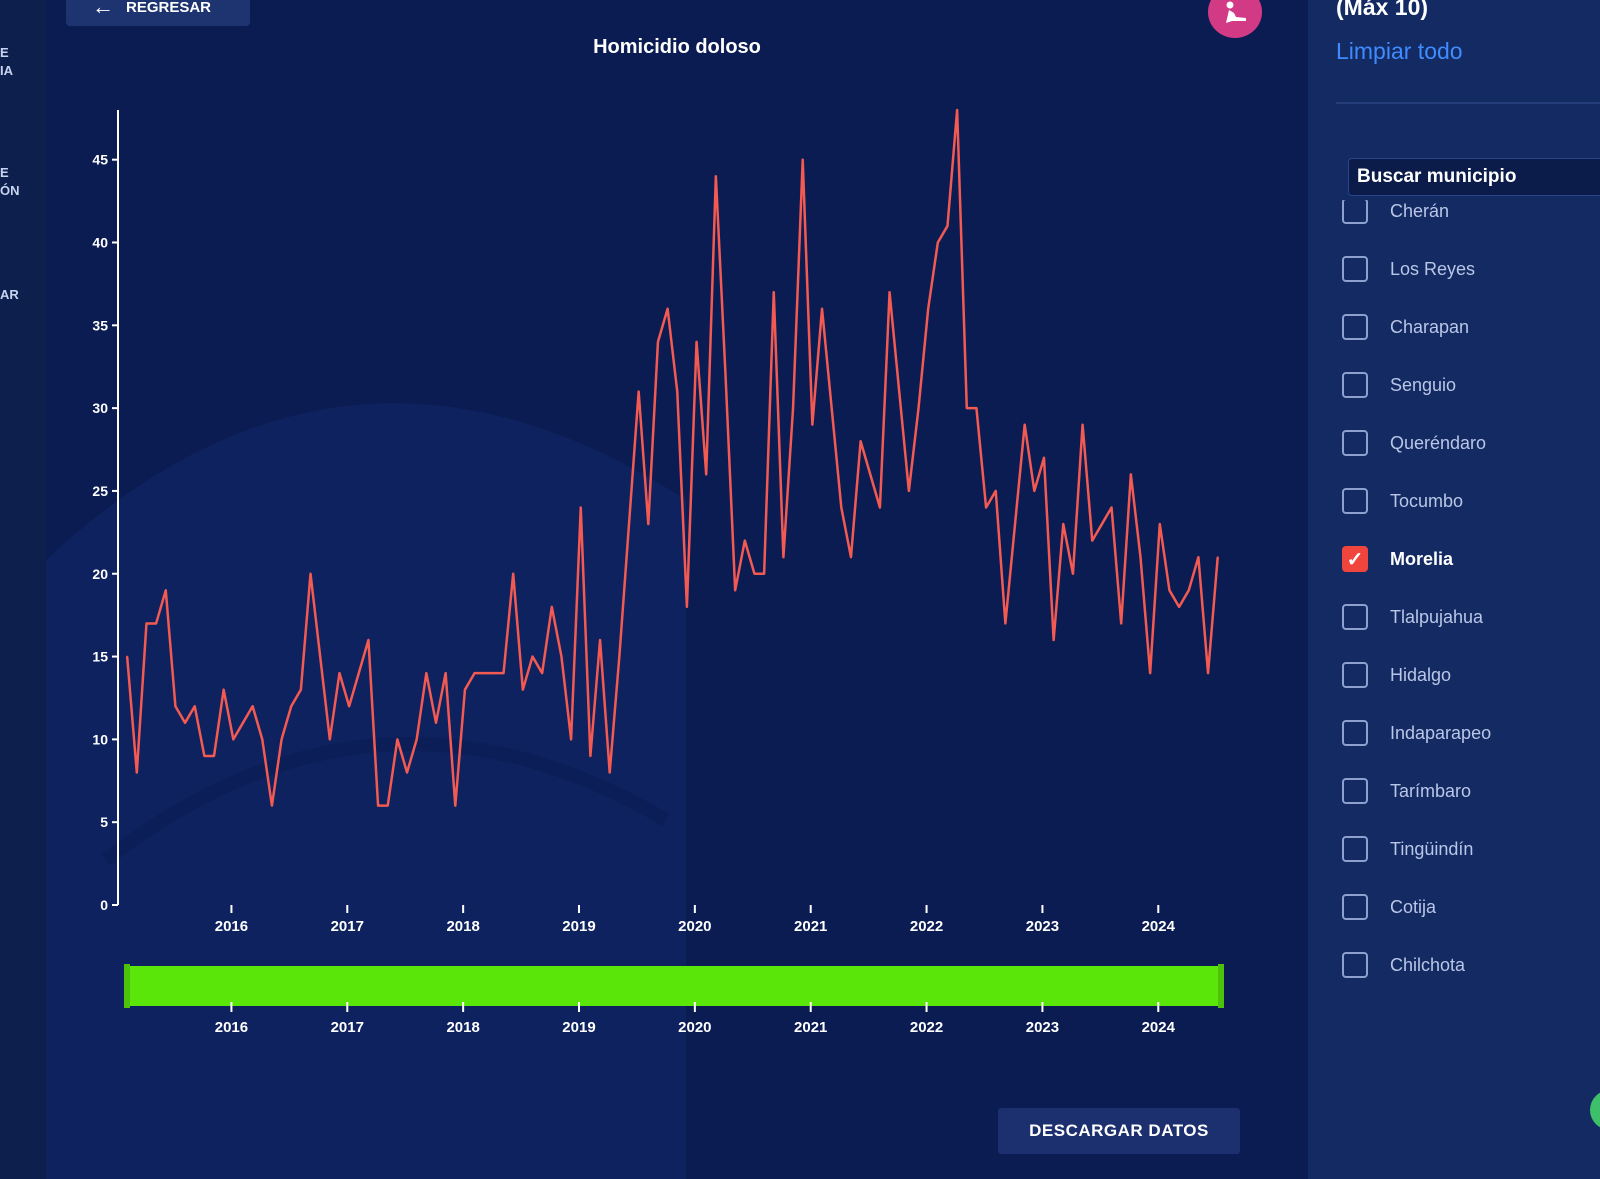 The height and width of the screenshot is (1179, 1600). Describe the element at coordinates (1403, 965) in the screenshot. I see `municipality-item: Chilchota` at that location.